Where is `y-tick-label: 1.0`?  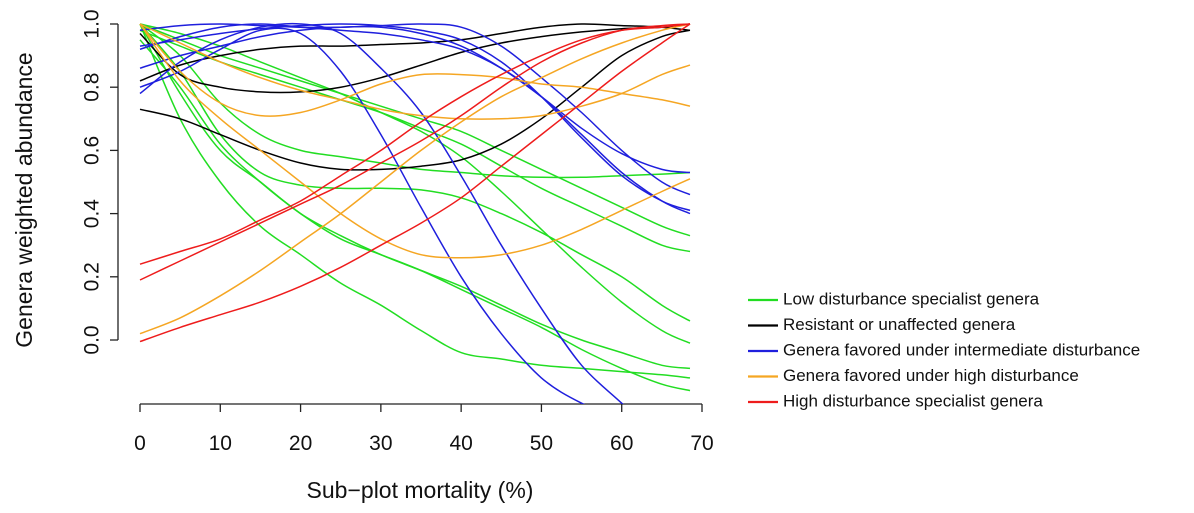 y-tick-label: 1.0 is located at coordinates (92, 23).